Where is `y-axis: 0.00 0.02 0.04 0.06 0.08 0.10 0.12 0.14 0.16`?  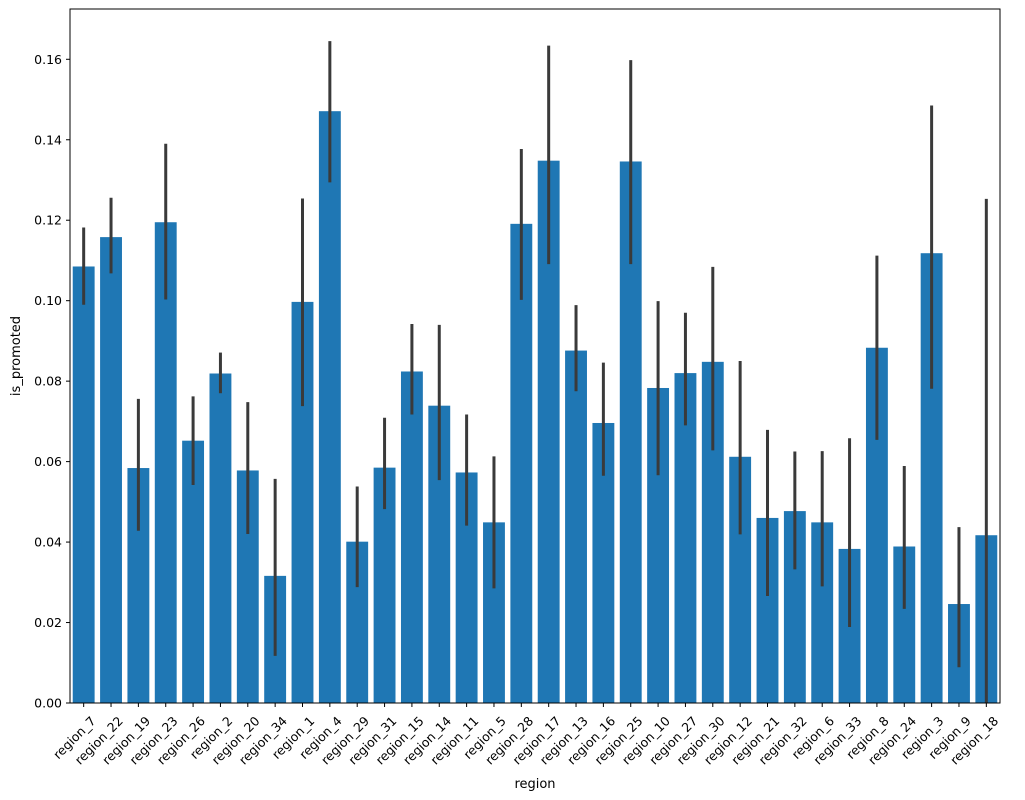
y-axis: 0.00 0.02 0.04 0.06 0.08 0.10 0.12 0.14 0.16 is located at coordinates (52, 381).